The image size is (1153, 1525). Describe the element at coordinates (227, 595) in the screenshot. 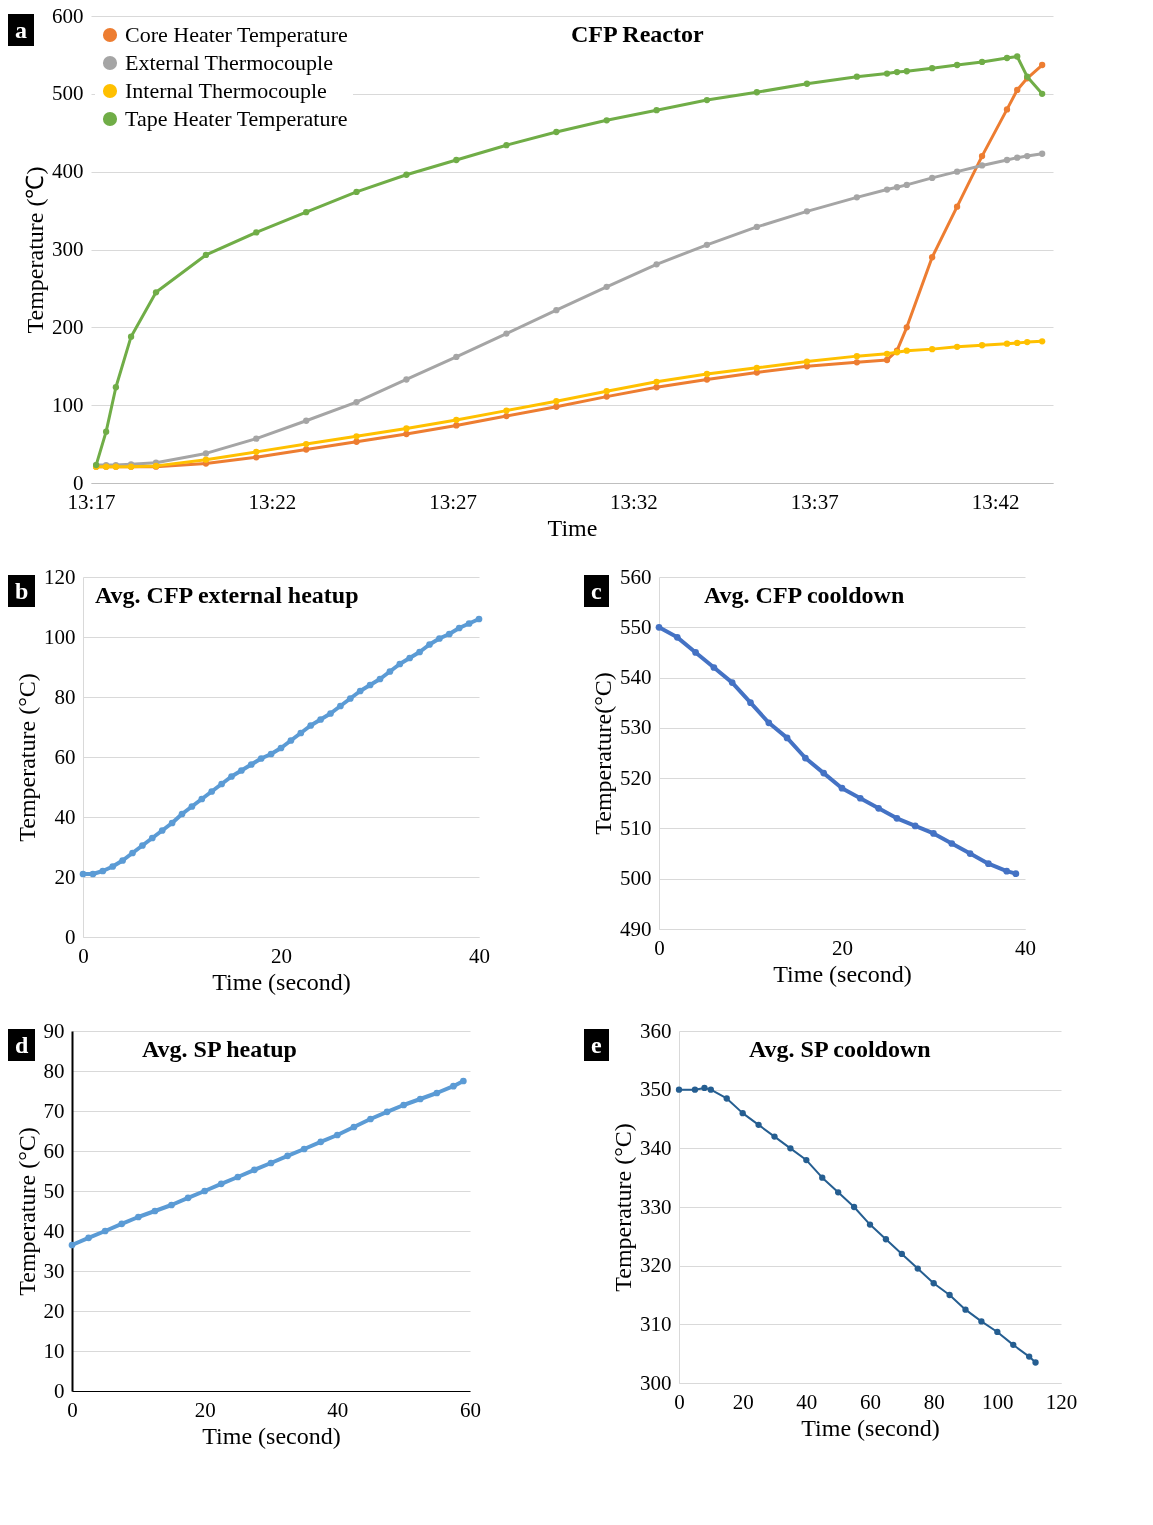

I see `chart-title: Avg. CFP external heatup` at that location.